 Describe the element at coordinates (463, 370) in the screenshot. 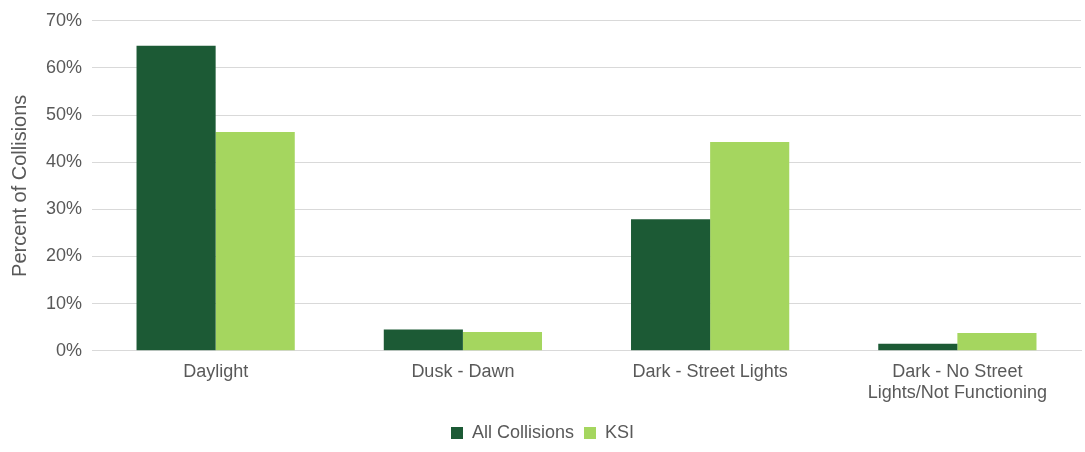

I see `x-tick-label: Dusk - Dawn` at that location.